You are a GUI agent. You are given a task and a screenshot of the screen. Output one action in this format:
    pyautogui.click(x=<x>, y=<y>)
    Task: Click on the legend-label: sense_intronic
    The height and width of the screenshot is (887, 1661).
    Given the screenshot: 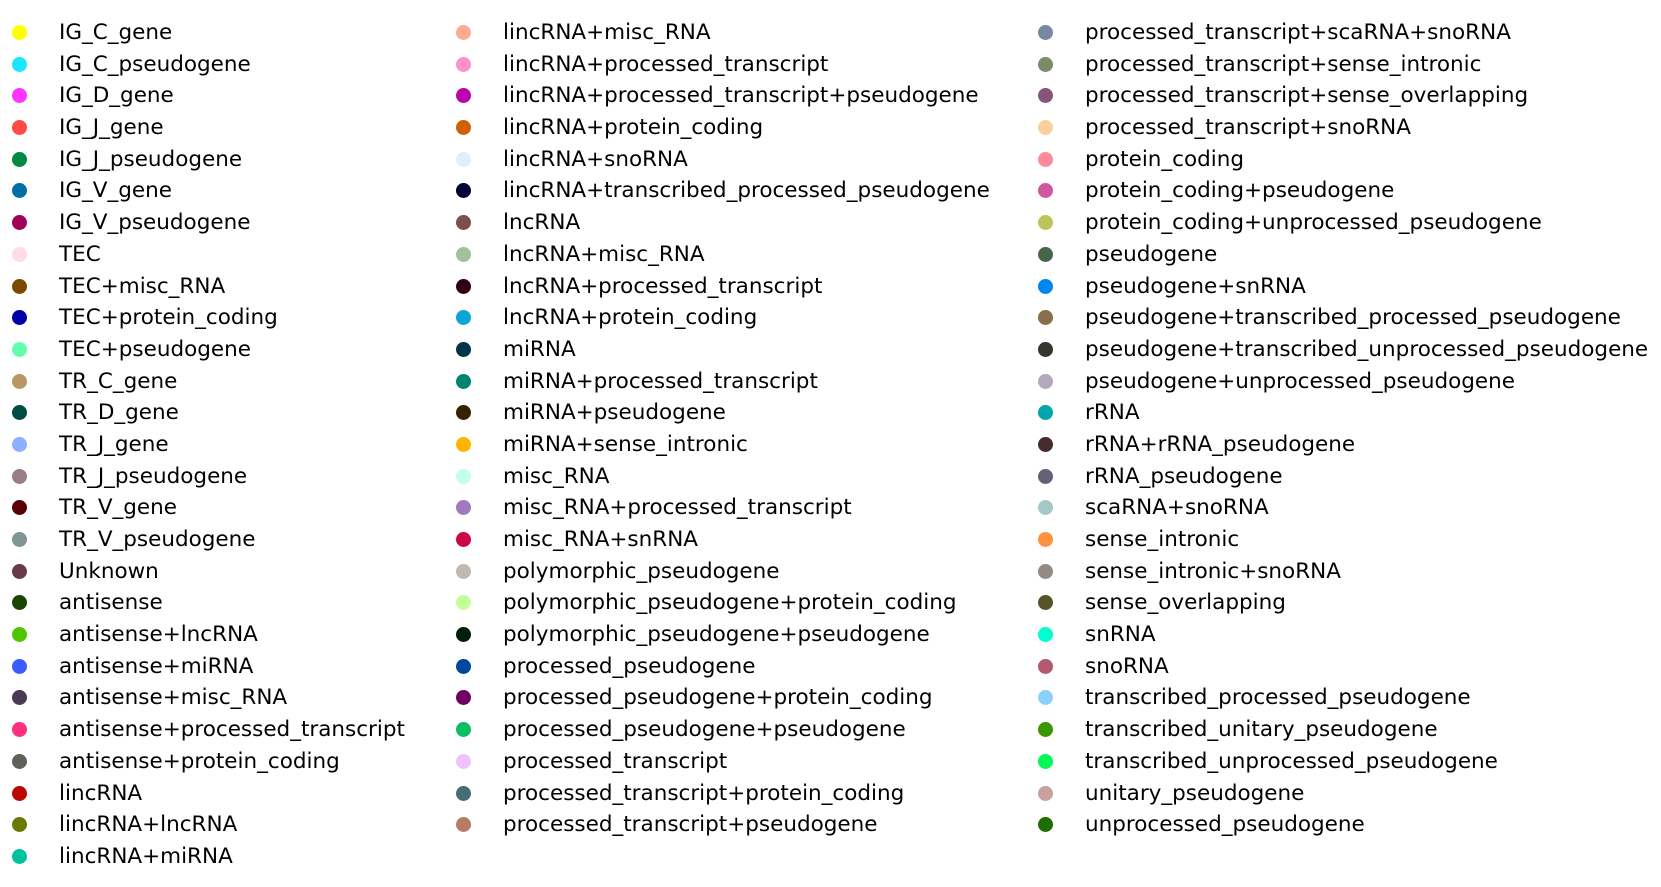 What is the action you would take?
    pyautogui.click(x=1162, y=539)
    